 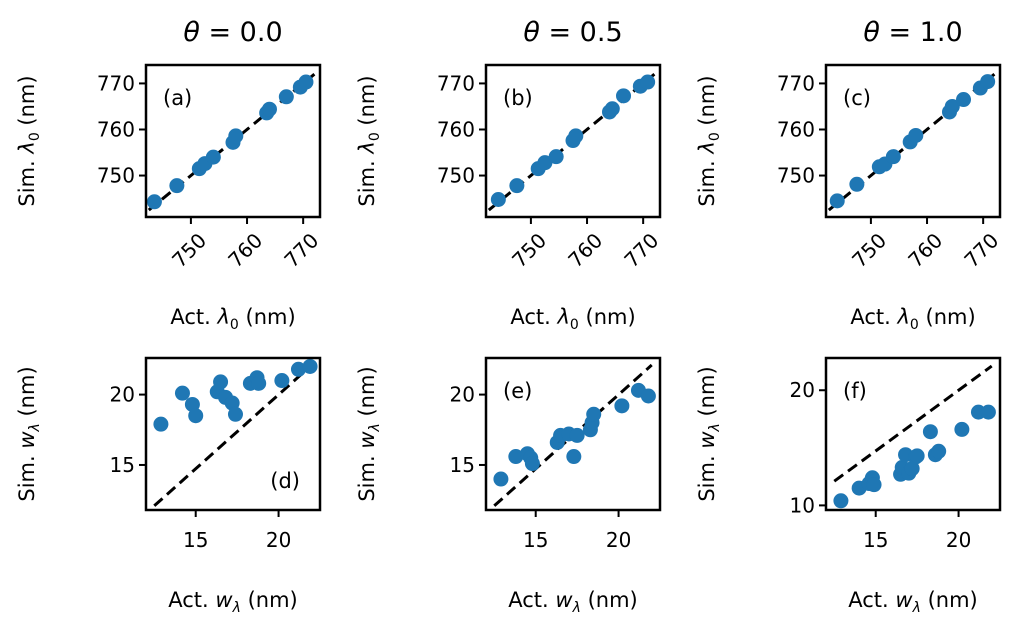 I want to click on subplot-e: 15 20 15 20 (e) Act. wλ (nm) Sim. wλ (nm), so click(x=508, y=486).